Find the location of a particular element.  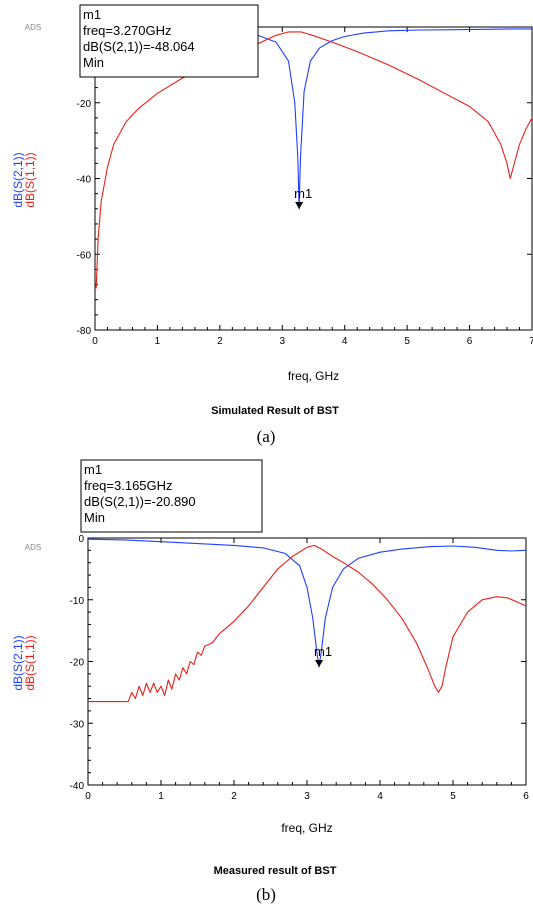

subfigure-label: (b) is located at coordinates (266, 894).